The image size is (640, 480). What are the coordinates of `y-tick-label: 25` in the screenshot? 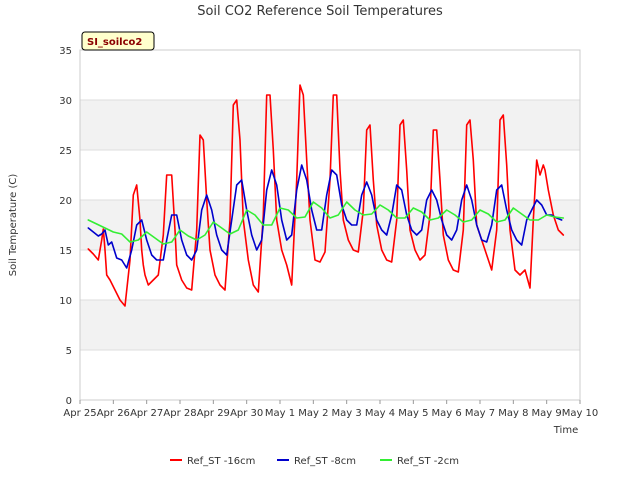 It's located at (65, 151).